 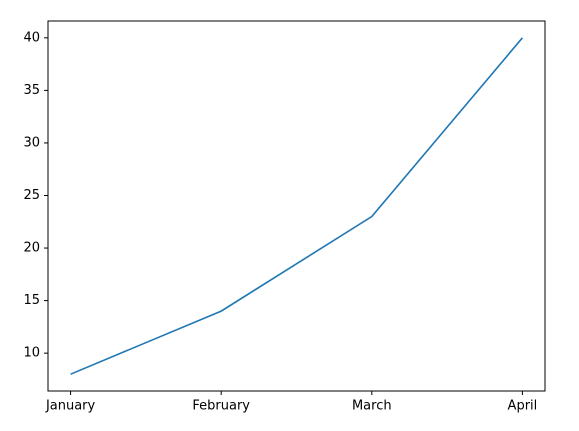 What do you see at coordinates (70, 406) in the screenshot?
I see `x-tick-label: January` at bounding box center [70, 406].